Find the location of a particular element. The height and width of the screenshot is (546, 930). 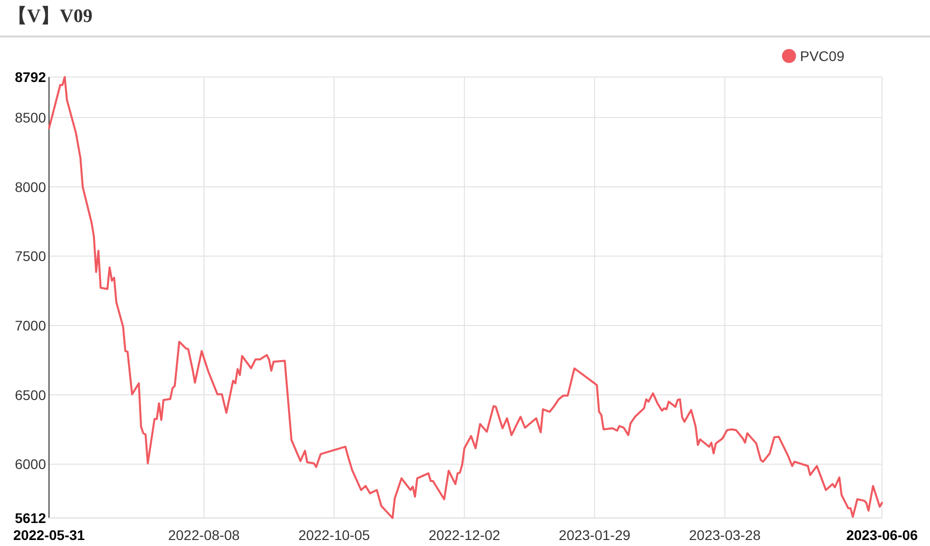

y-tick-label: 8792 is located at coordinates (30, 77).